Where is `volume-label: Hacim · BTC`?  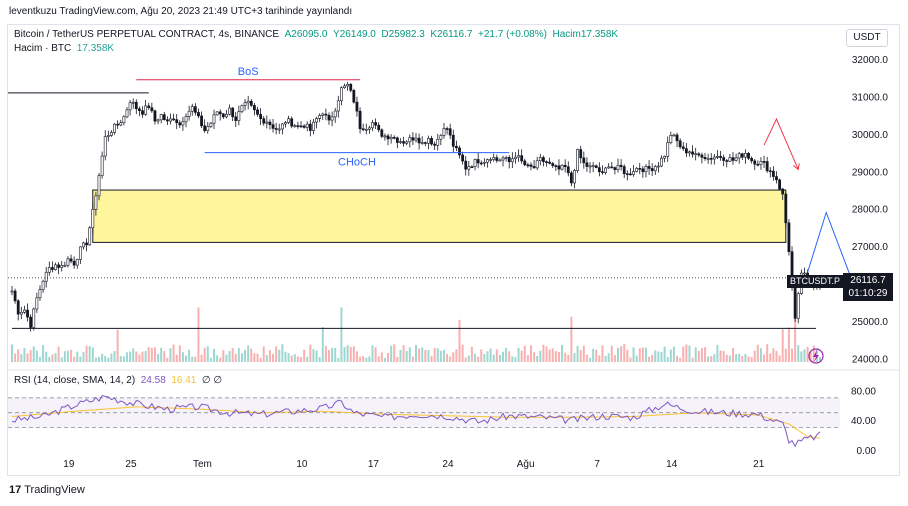 volume-label: Hacim · BTC is located at coordinates (43, 48).